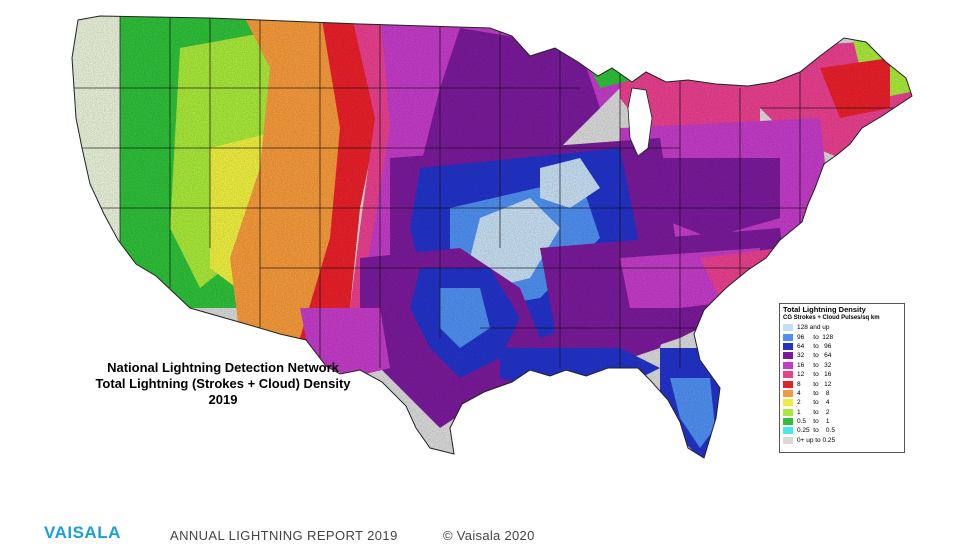  What do you see at coordinates (813, 393) in the screenshot?
I see `legend-entry-label: 4 to 8` at bounding box center [813, 393].